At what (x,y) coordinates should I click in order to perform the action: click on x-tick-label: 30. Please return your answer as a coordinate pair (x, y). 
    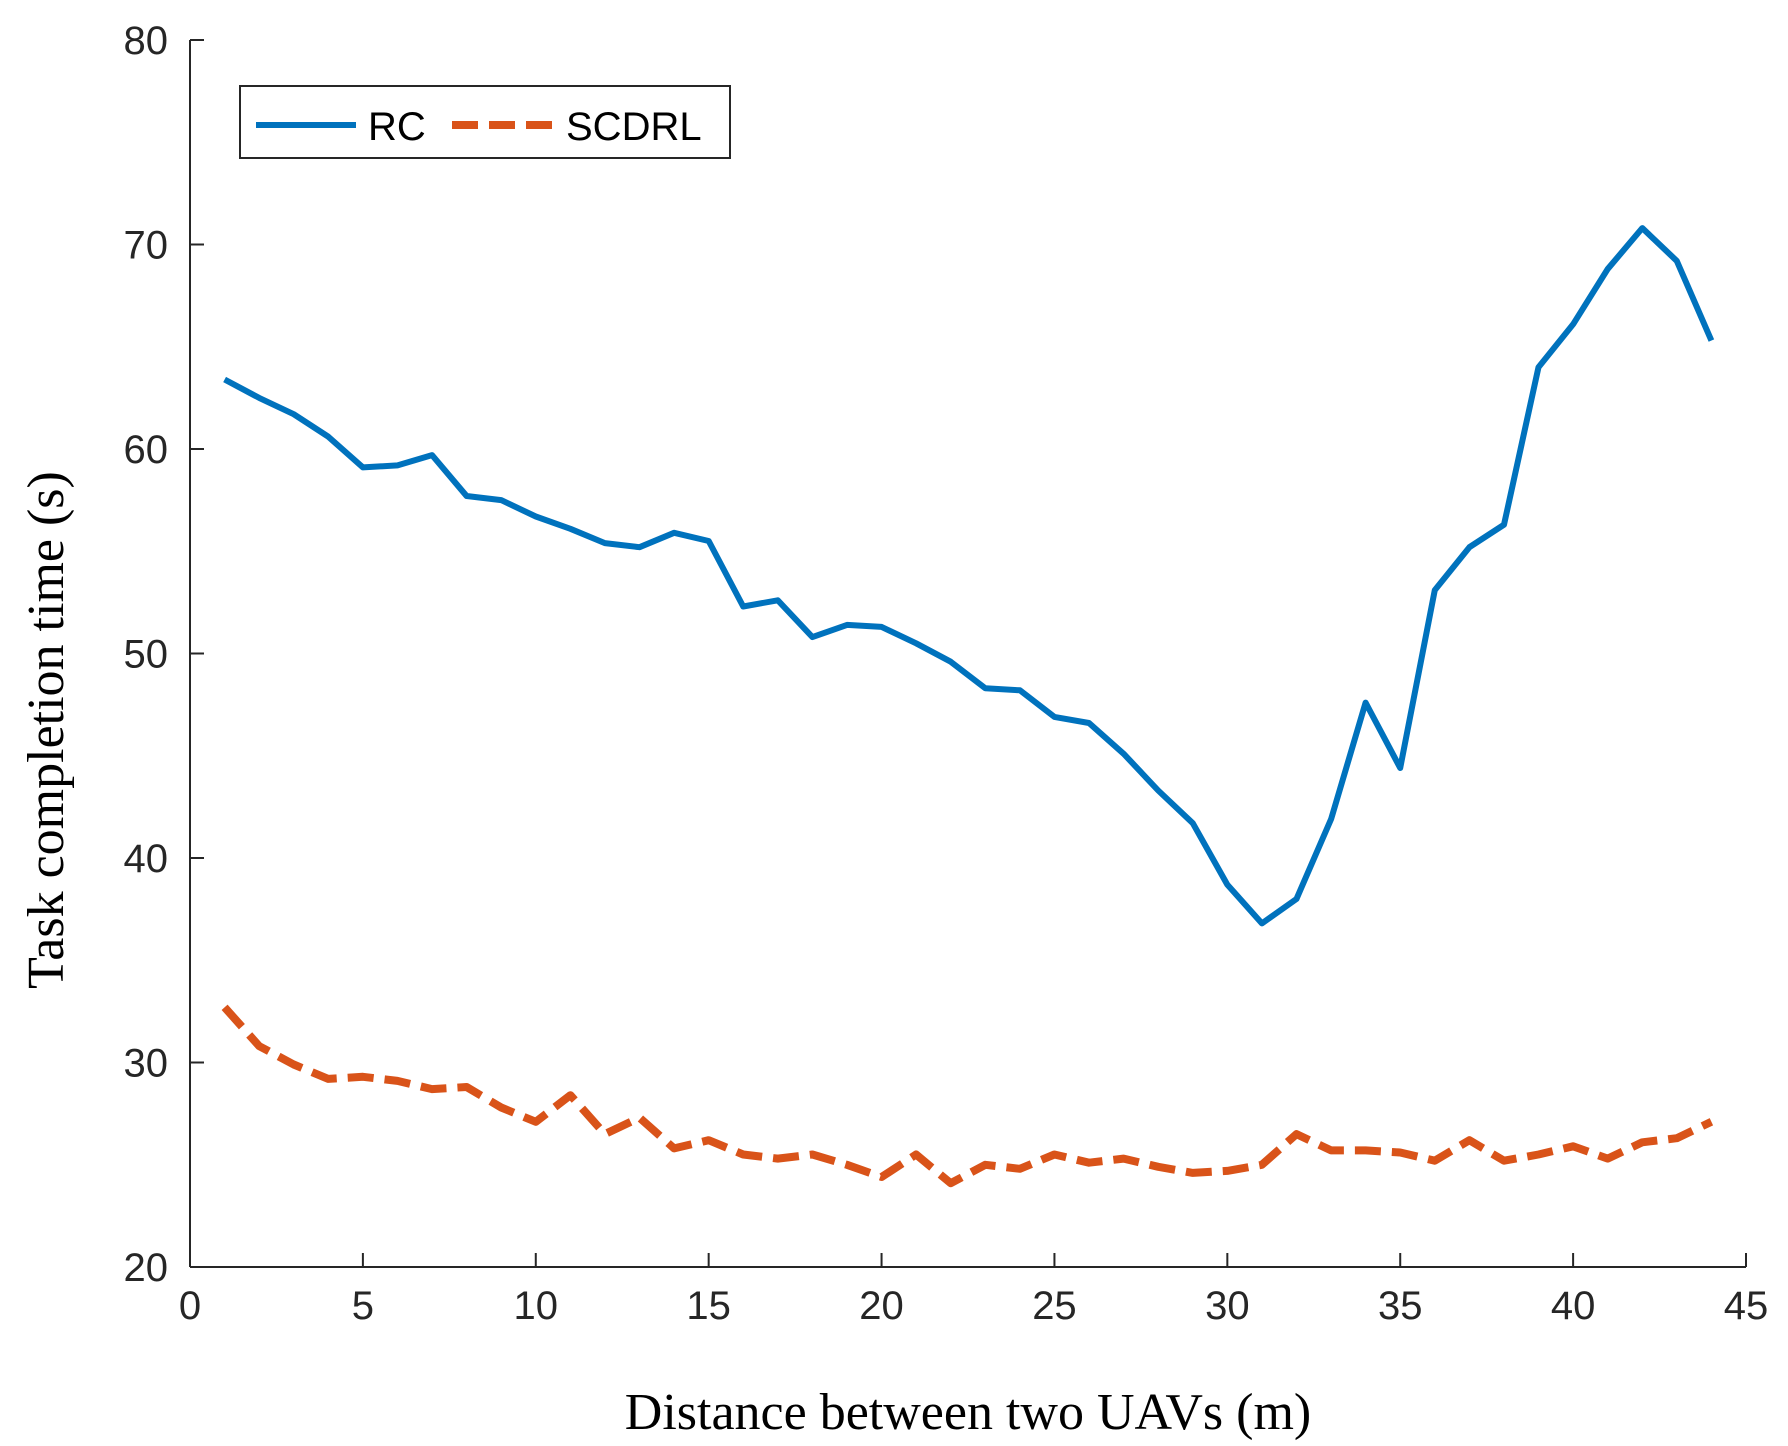
    Looking at the image, I should click on (1227, 1306).